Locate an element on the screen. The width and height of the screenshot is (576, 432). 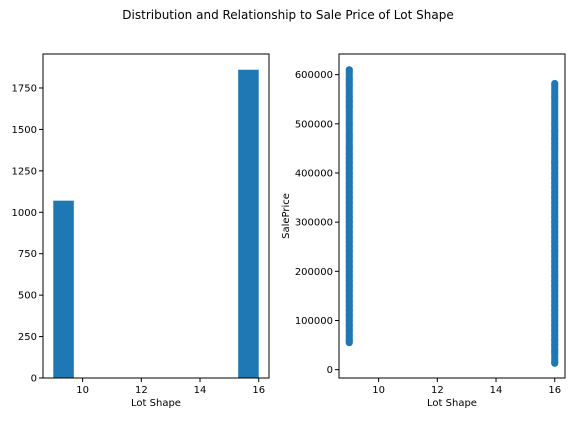
y-tick-label: 1250 is located at coordinates (24, 171).